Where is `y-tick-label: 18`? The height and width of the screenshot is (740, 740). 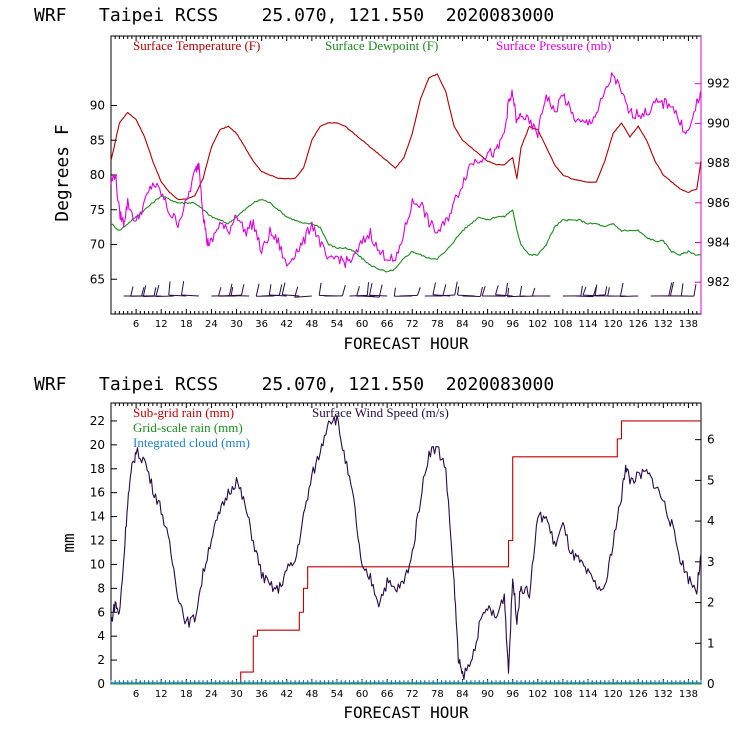
y-tick-label: 18 is located at coordinates (97, 469).